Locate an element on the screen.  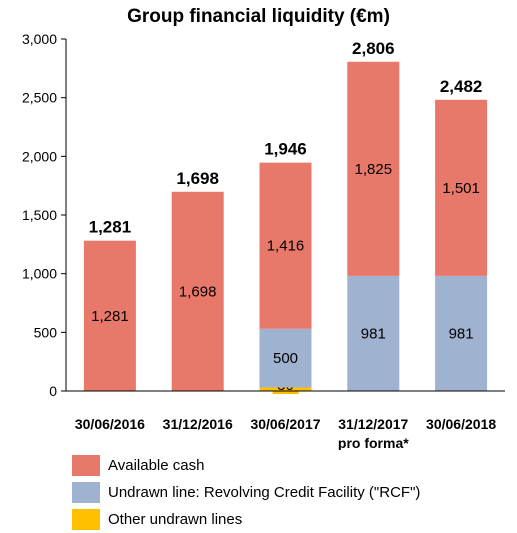
y-tick-label: 0 is located at coordinates (53, 391).